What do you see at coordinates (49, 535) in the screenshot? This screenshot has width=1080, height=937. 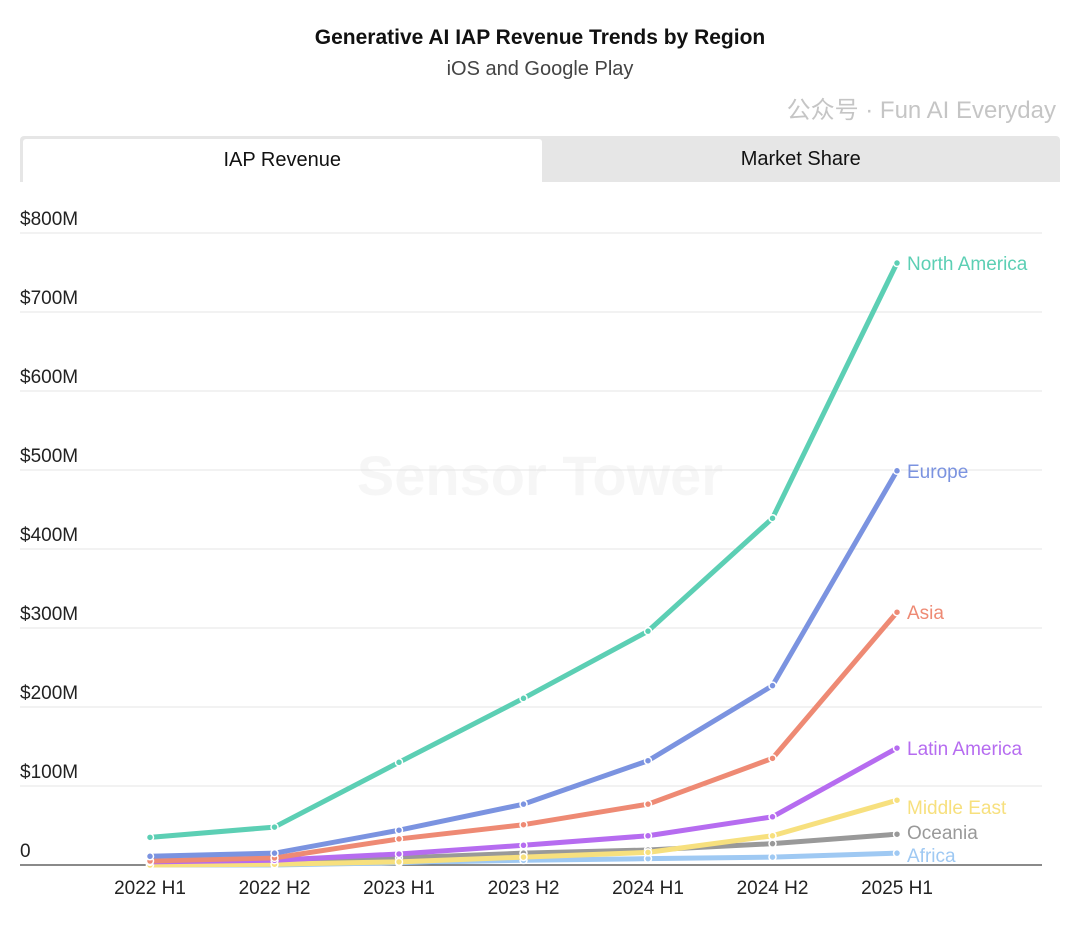 I see `y-tick-label: $400M` at bounding box center [49, 535].